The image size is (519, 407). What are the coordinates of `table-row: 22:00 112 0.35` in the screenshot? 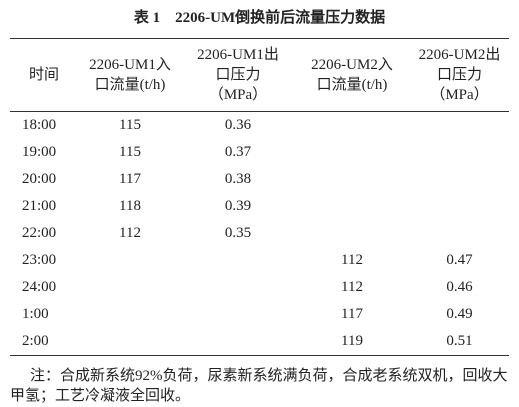 It's located at (259, 233).